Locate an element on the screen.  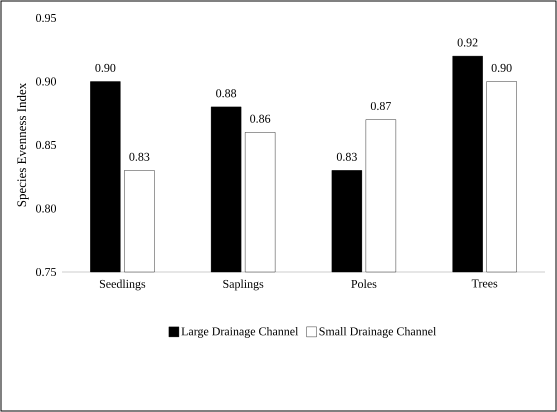
x-tick-label: Trees is located at coordinates (485, 284).